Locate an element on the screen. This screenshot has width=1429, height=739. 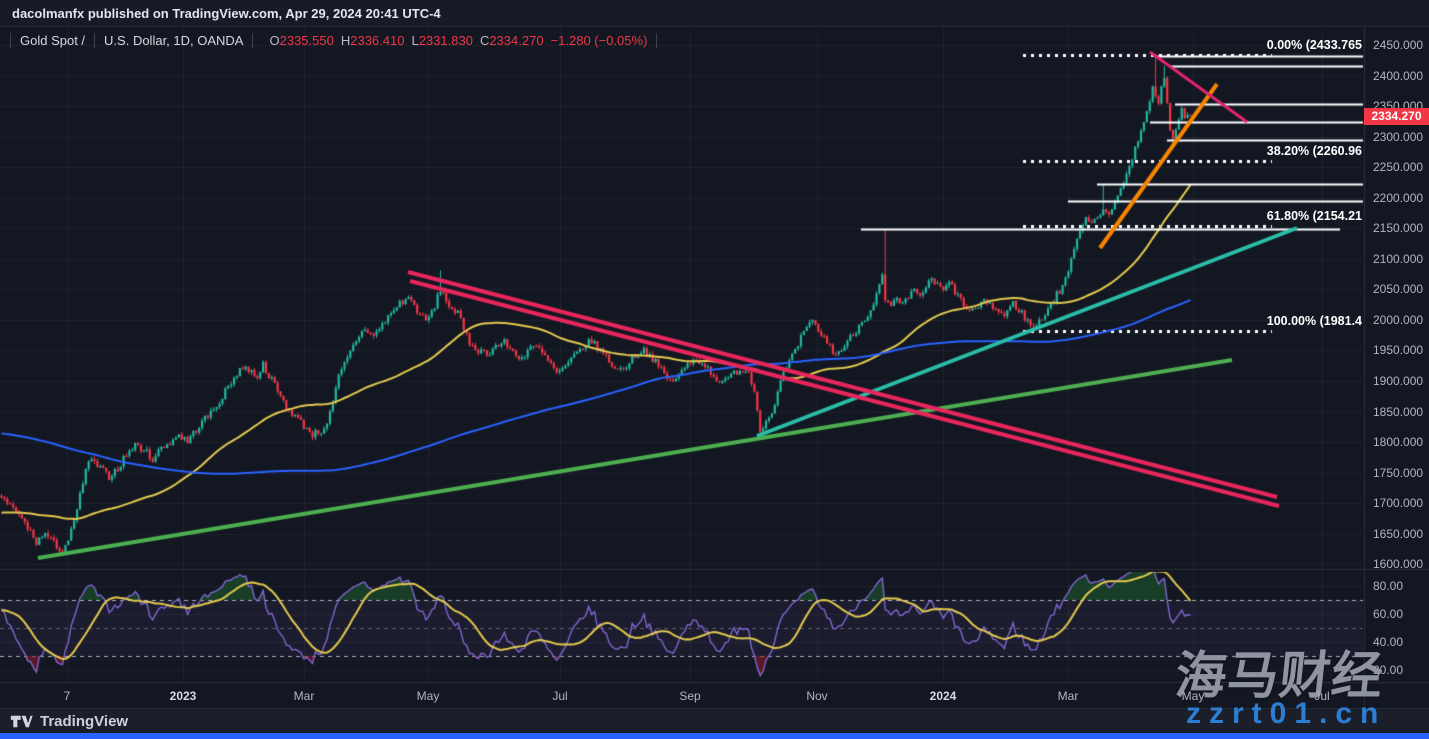
symbol-name: Gold Spot / is located at coordinates (52, 40).